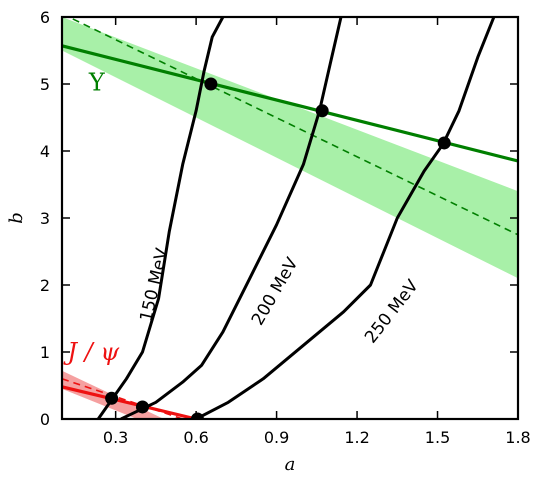 The width and height of the screenshot is (550, 480). I want to click on x-tick-label: 0.3, so click(115, 437).